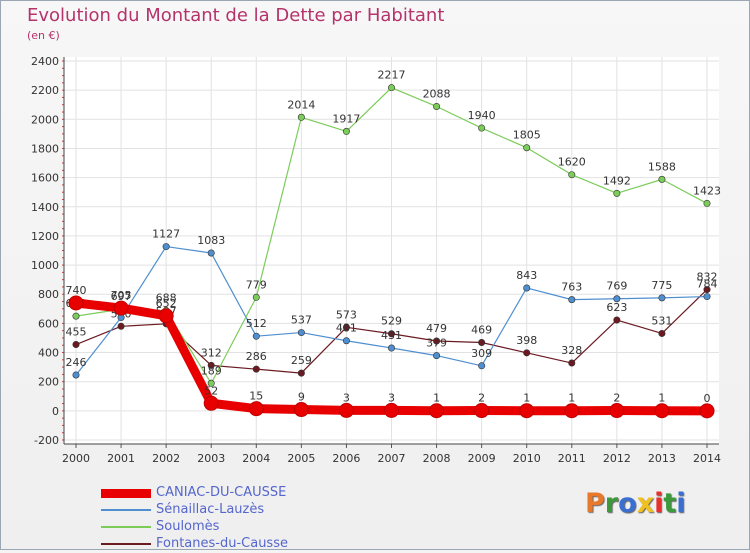  Describe the element at coordinates (571, 350) in the screenshot. I see `data-label-fontanes-du-causse: 328` at that location.